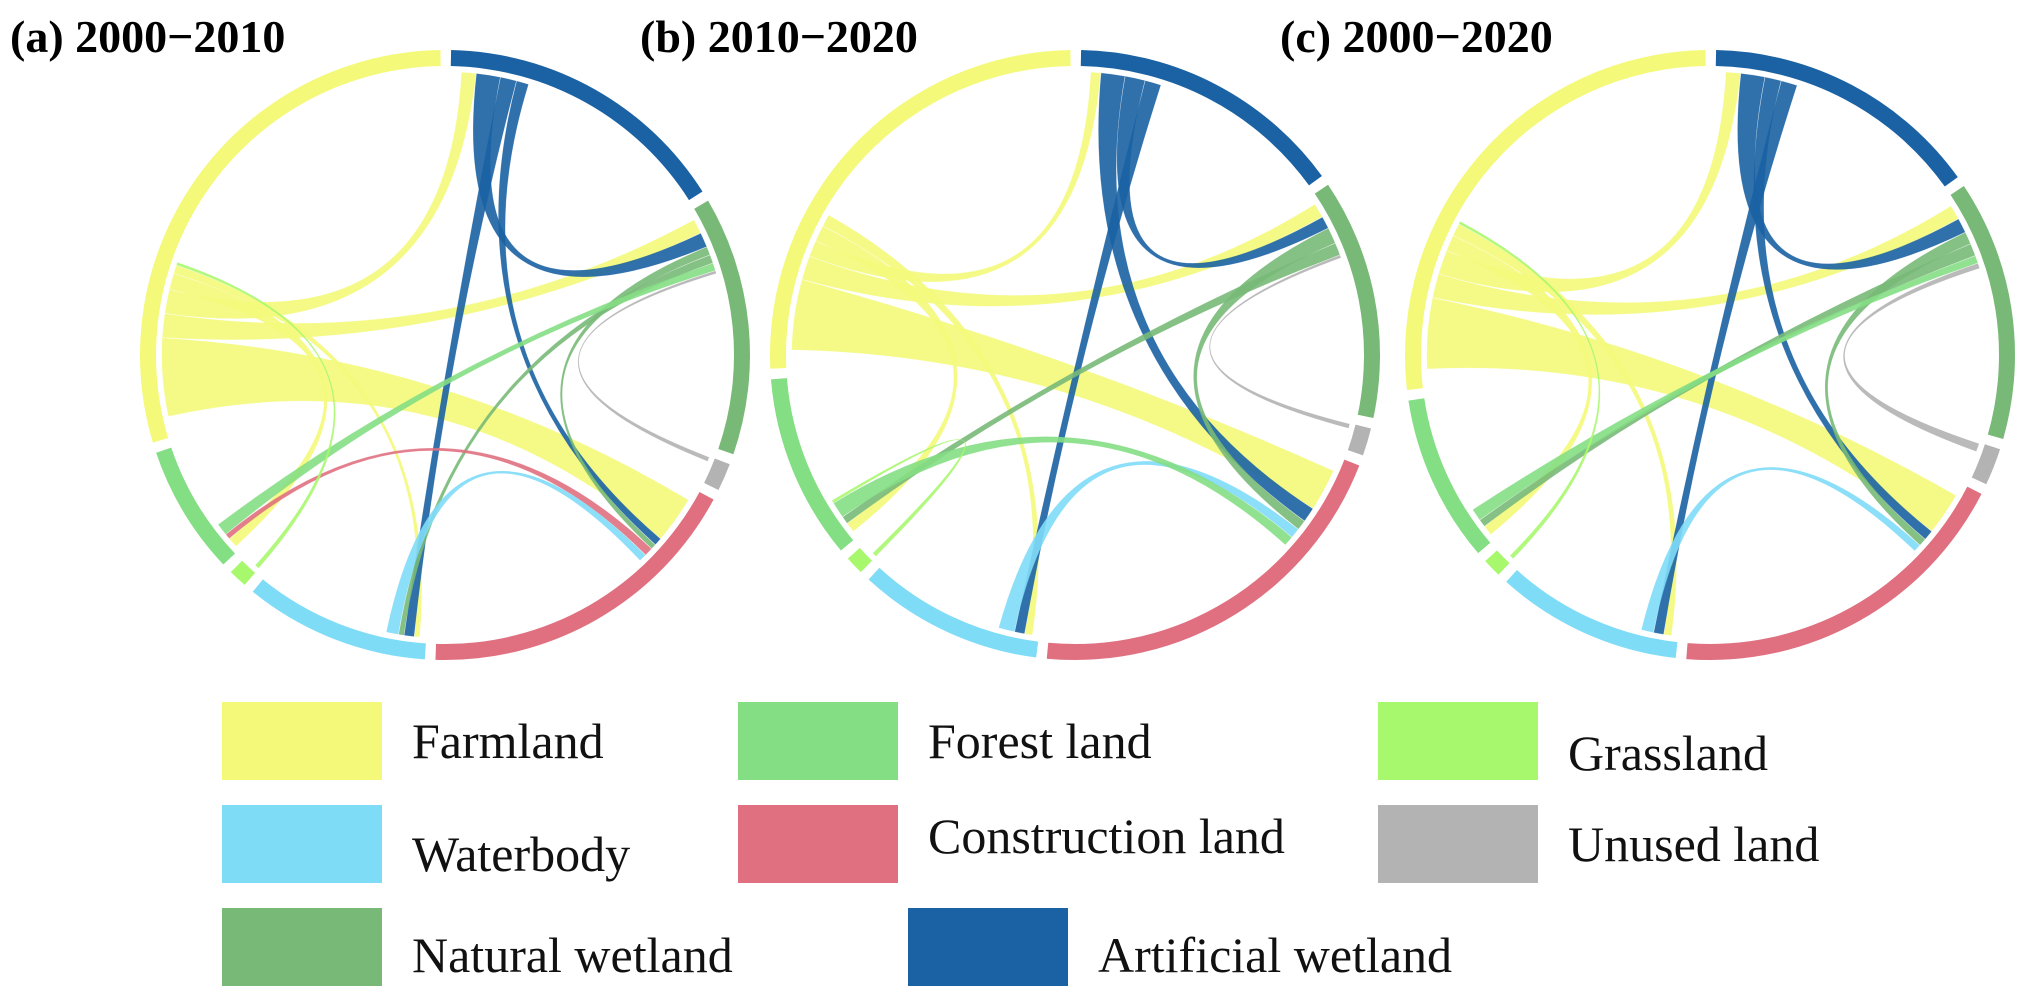  Describe the element at coordinates (1694, 844) in the screenshot. I see `legend-label-unused-land: Unused land` at that location.